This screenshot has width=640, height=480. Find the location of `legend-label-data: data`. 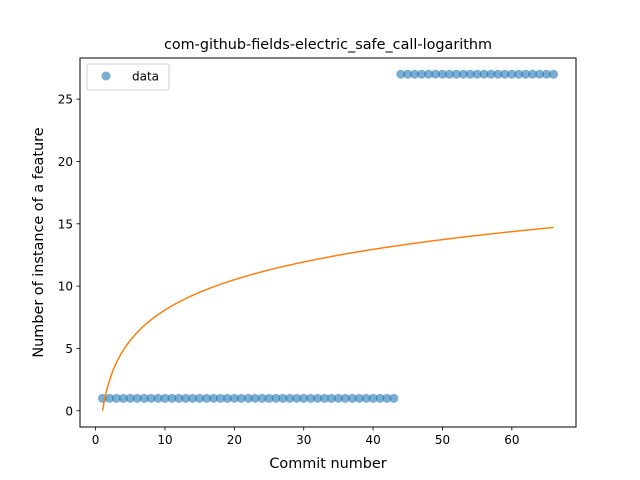

legend-label-data: data is located at coordinates (145, 77).